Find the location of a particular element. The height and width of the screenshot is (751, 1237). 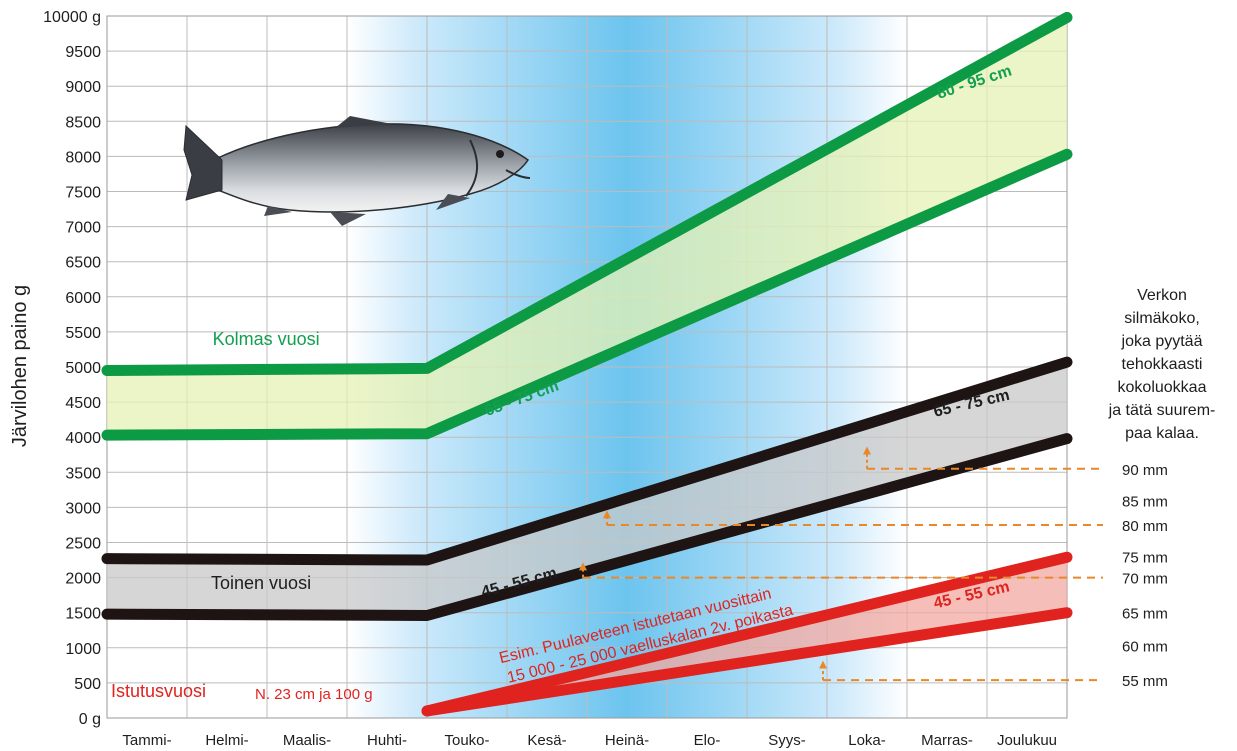

x-tick-label: Syys- is located at coordinates (787, 740).